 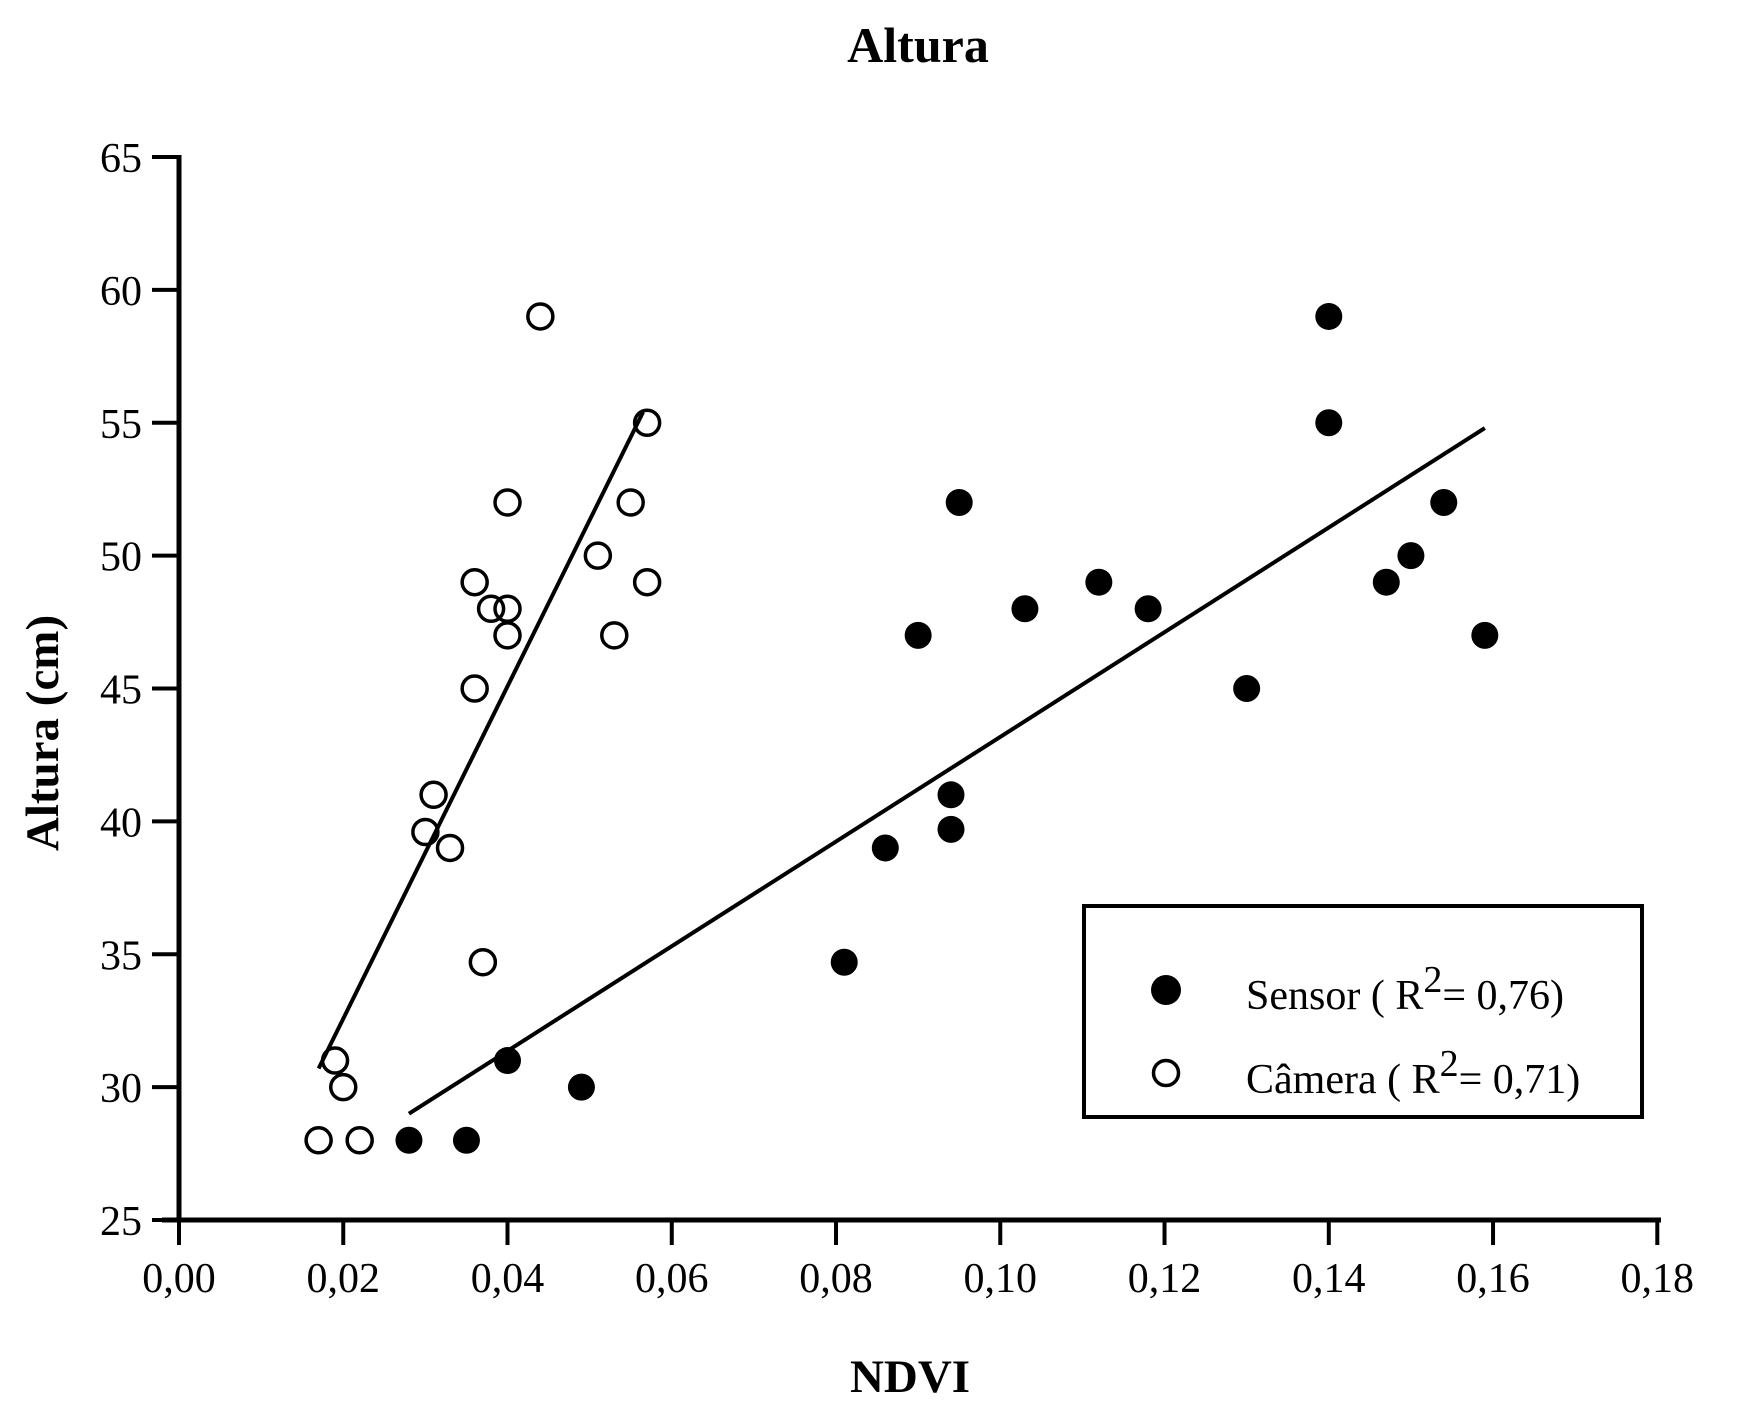 I want to click on x-axis-tick-label: 0,02, so click(x=344, y=1279).